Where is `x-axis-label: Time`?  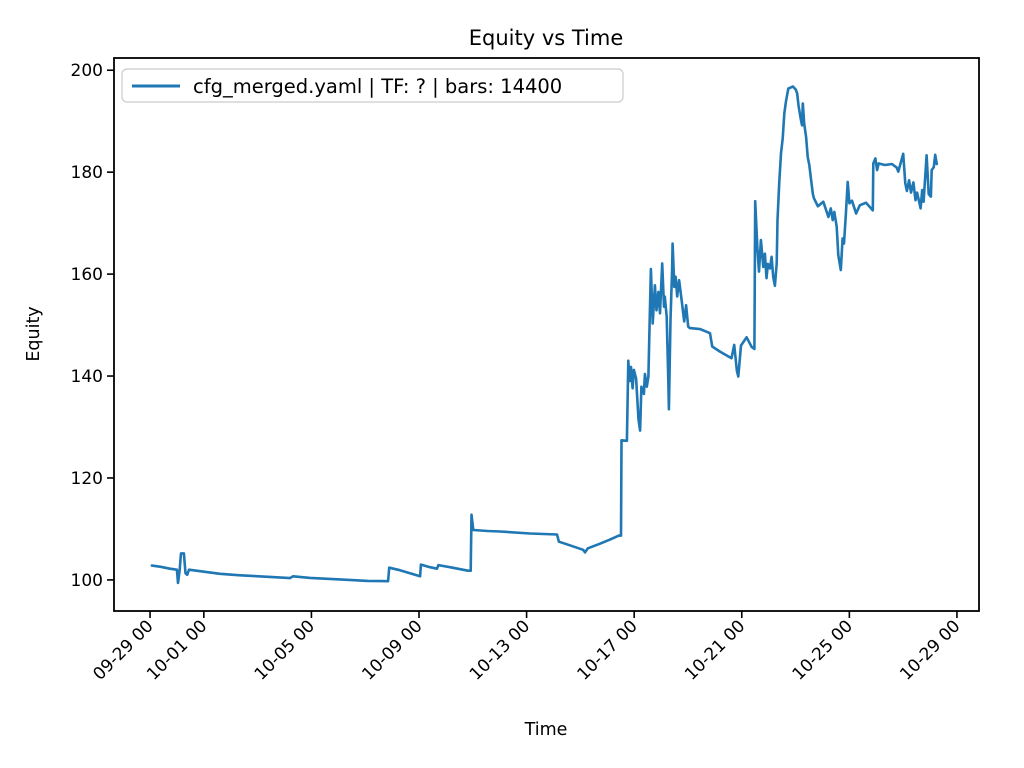 x-axis-label: Time is located at coordinates (546, 730).